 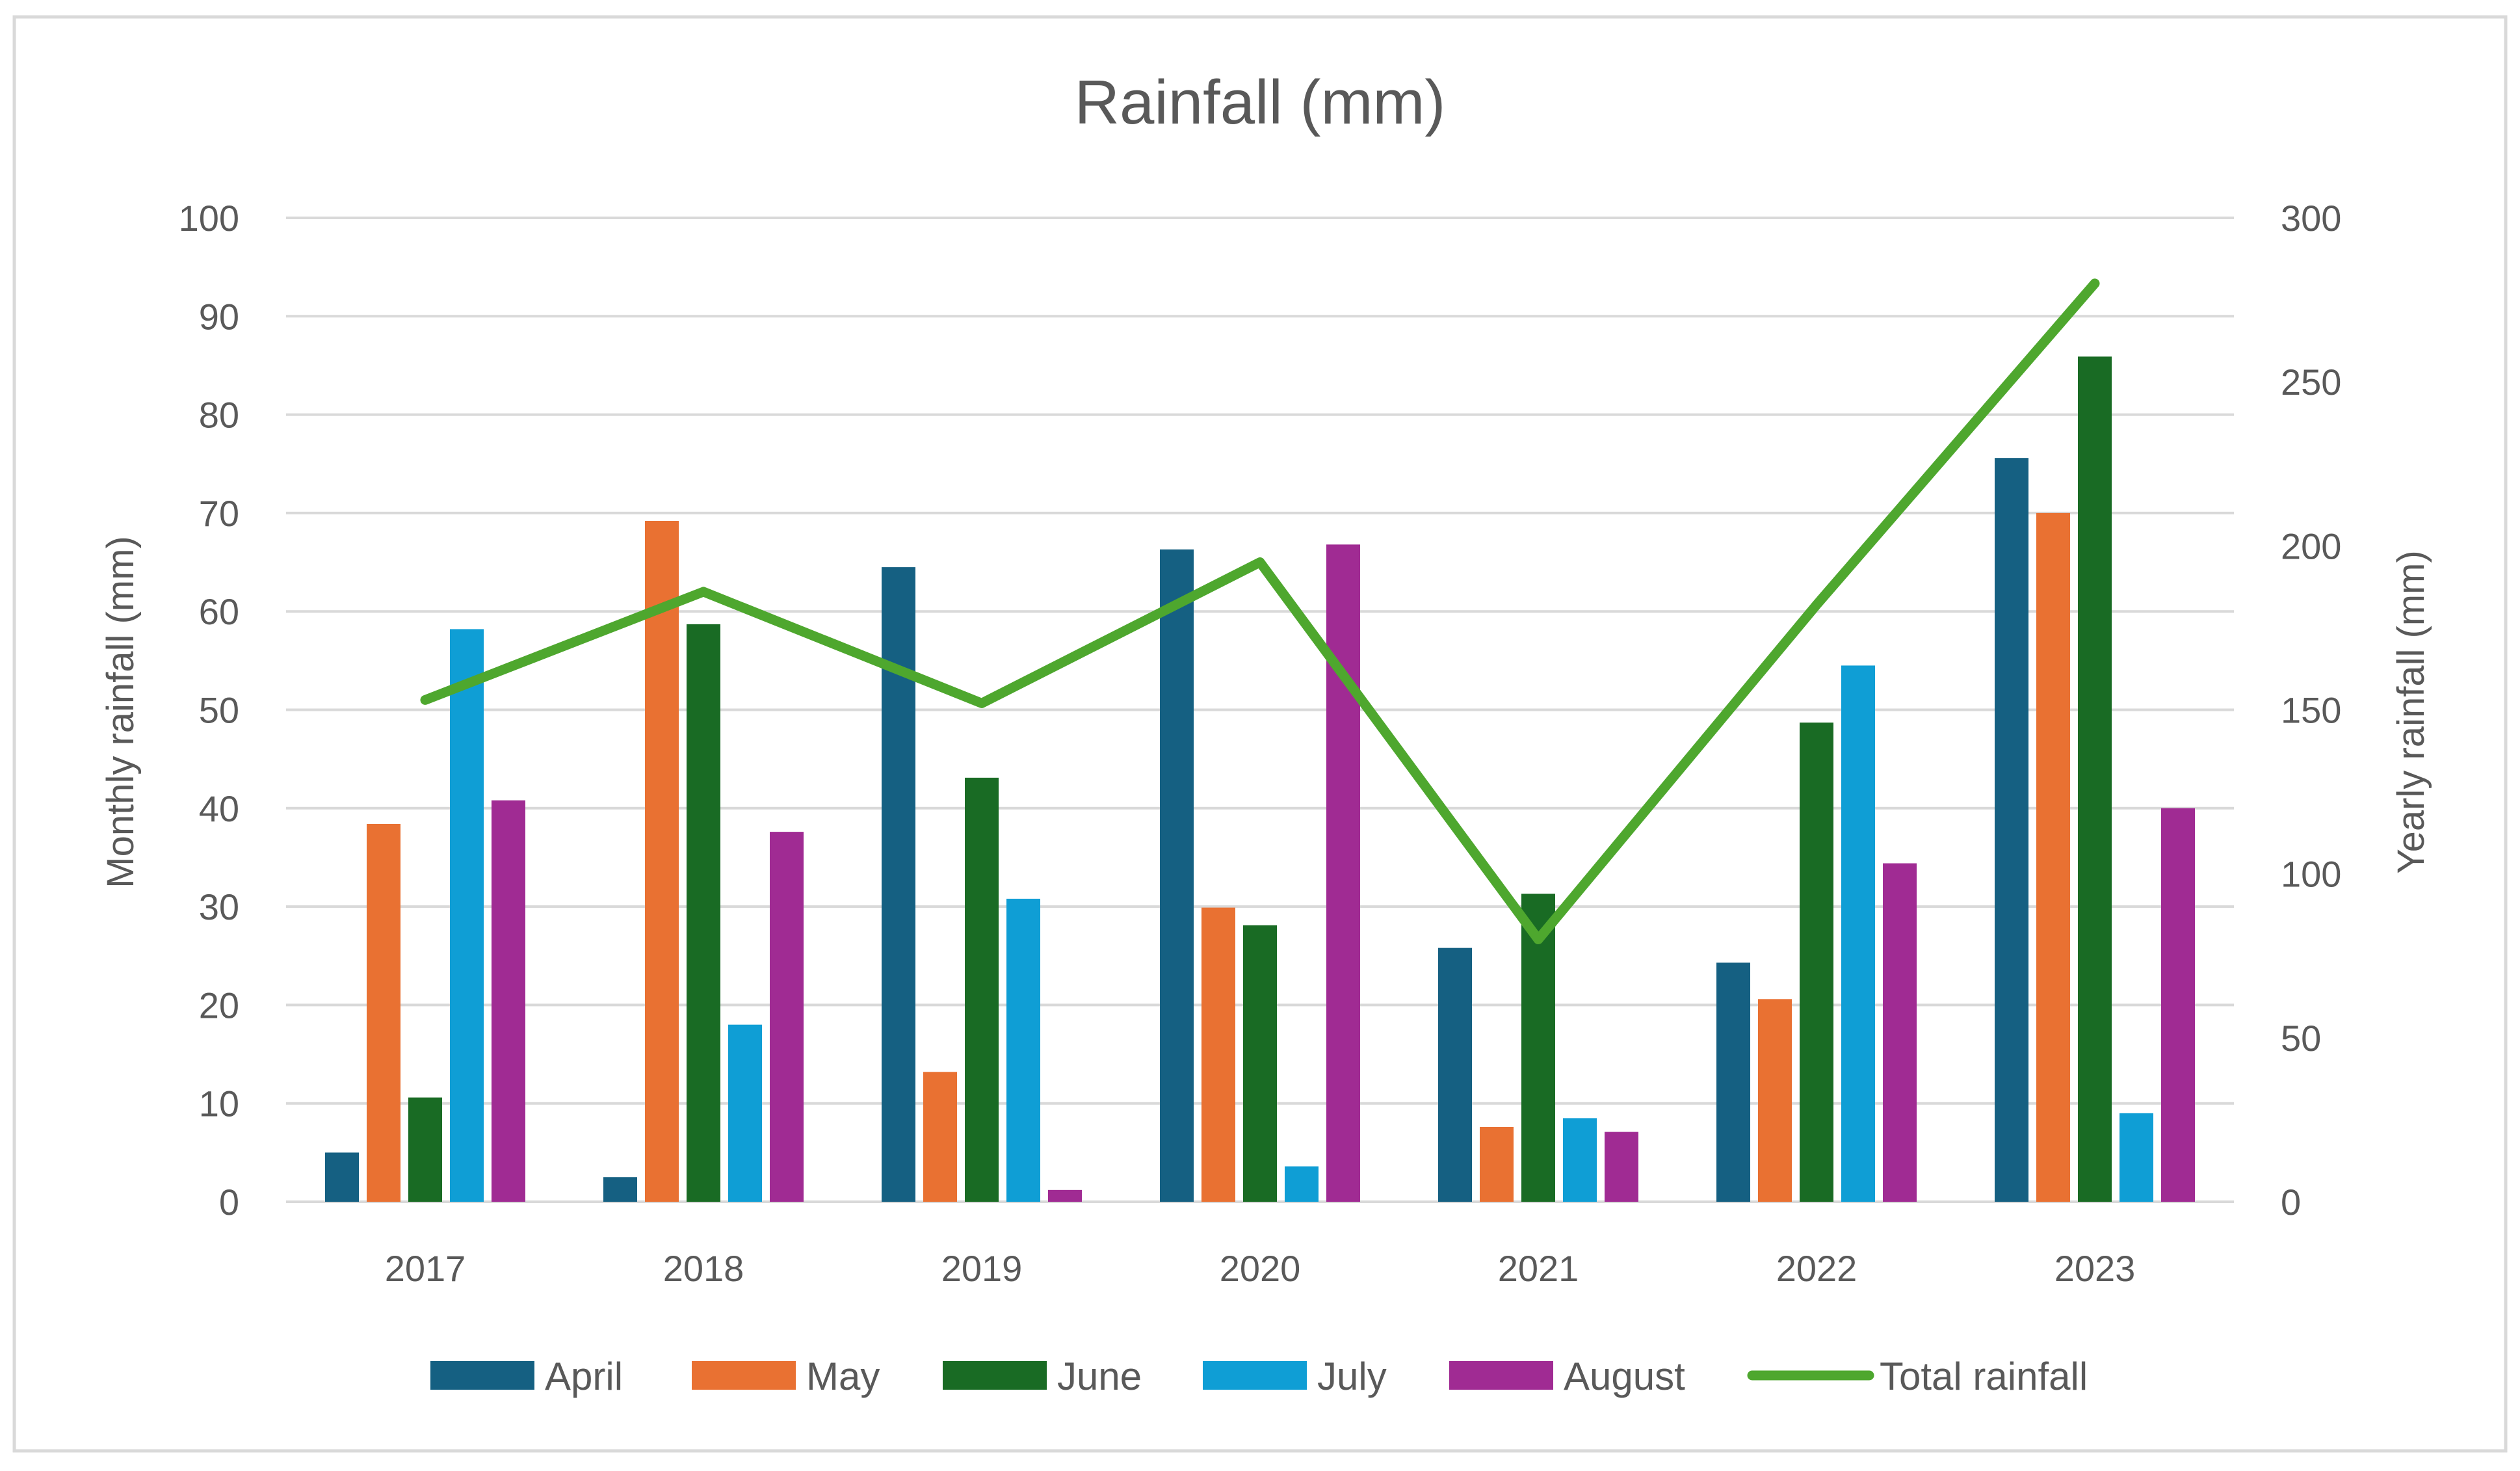 What do you see at coordinates (1302, 1184) in the screenshot?
I see `bar-july-2020` at bounding box center [1302, 1184].